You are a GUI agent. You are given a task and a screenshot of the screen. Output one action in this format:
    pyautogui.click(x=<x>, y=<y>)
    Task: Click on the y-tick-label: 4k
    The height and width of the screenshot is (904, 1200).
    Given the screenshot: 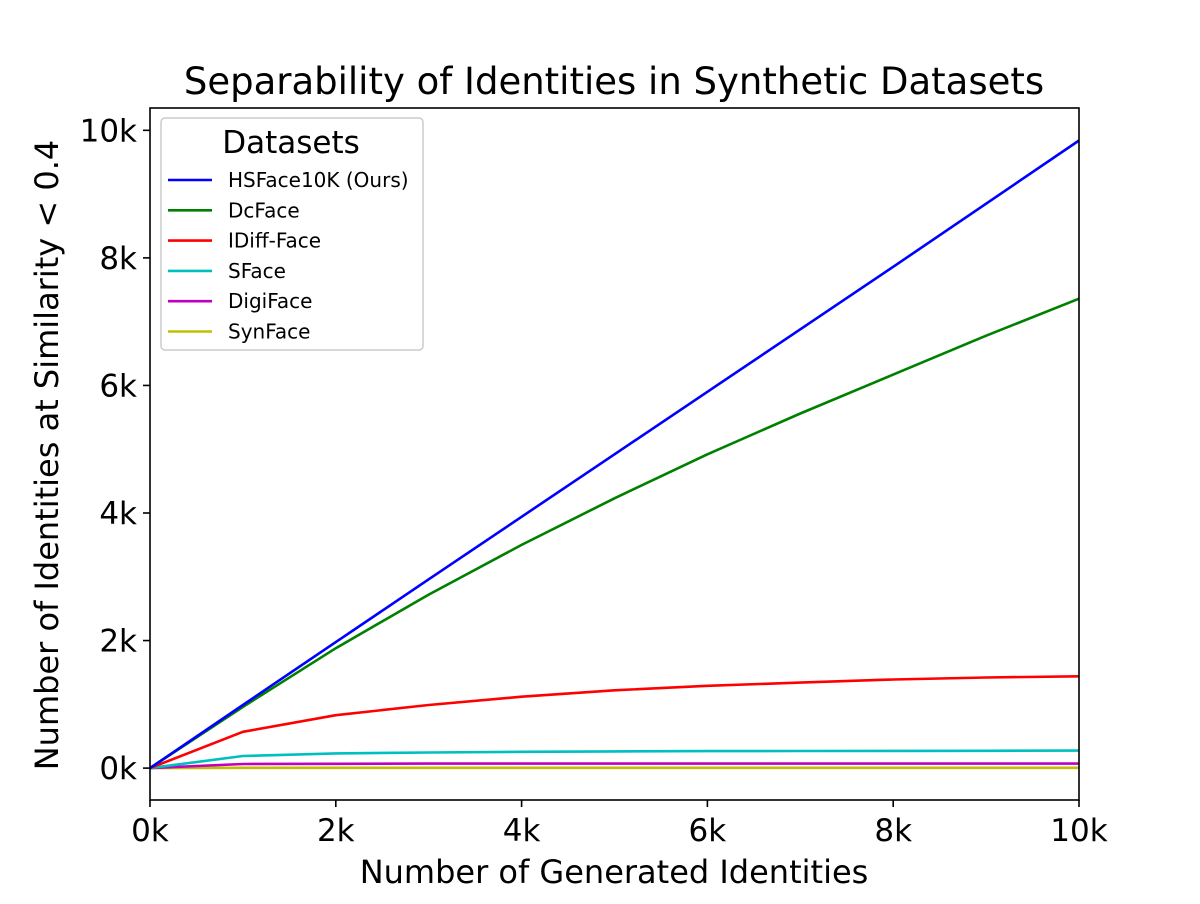 What is the action you would take?
    pyautogui.click(x=118, y=514)
    